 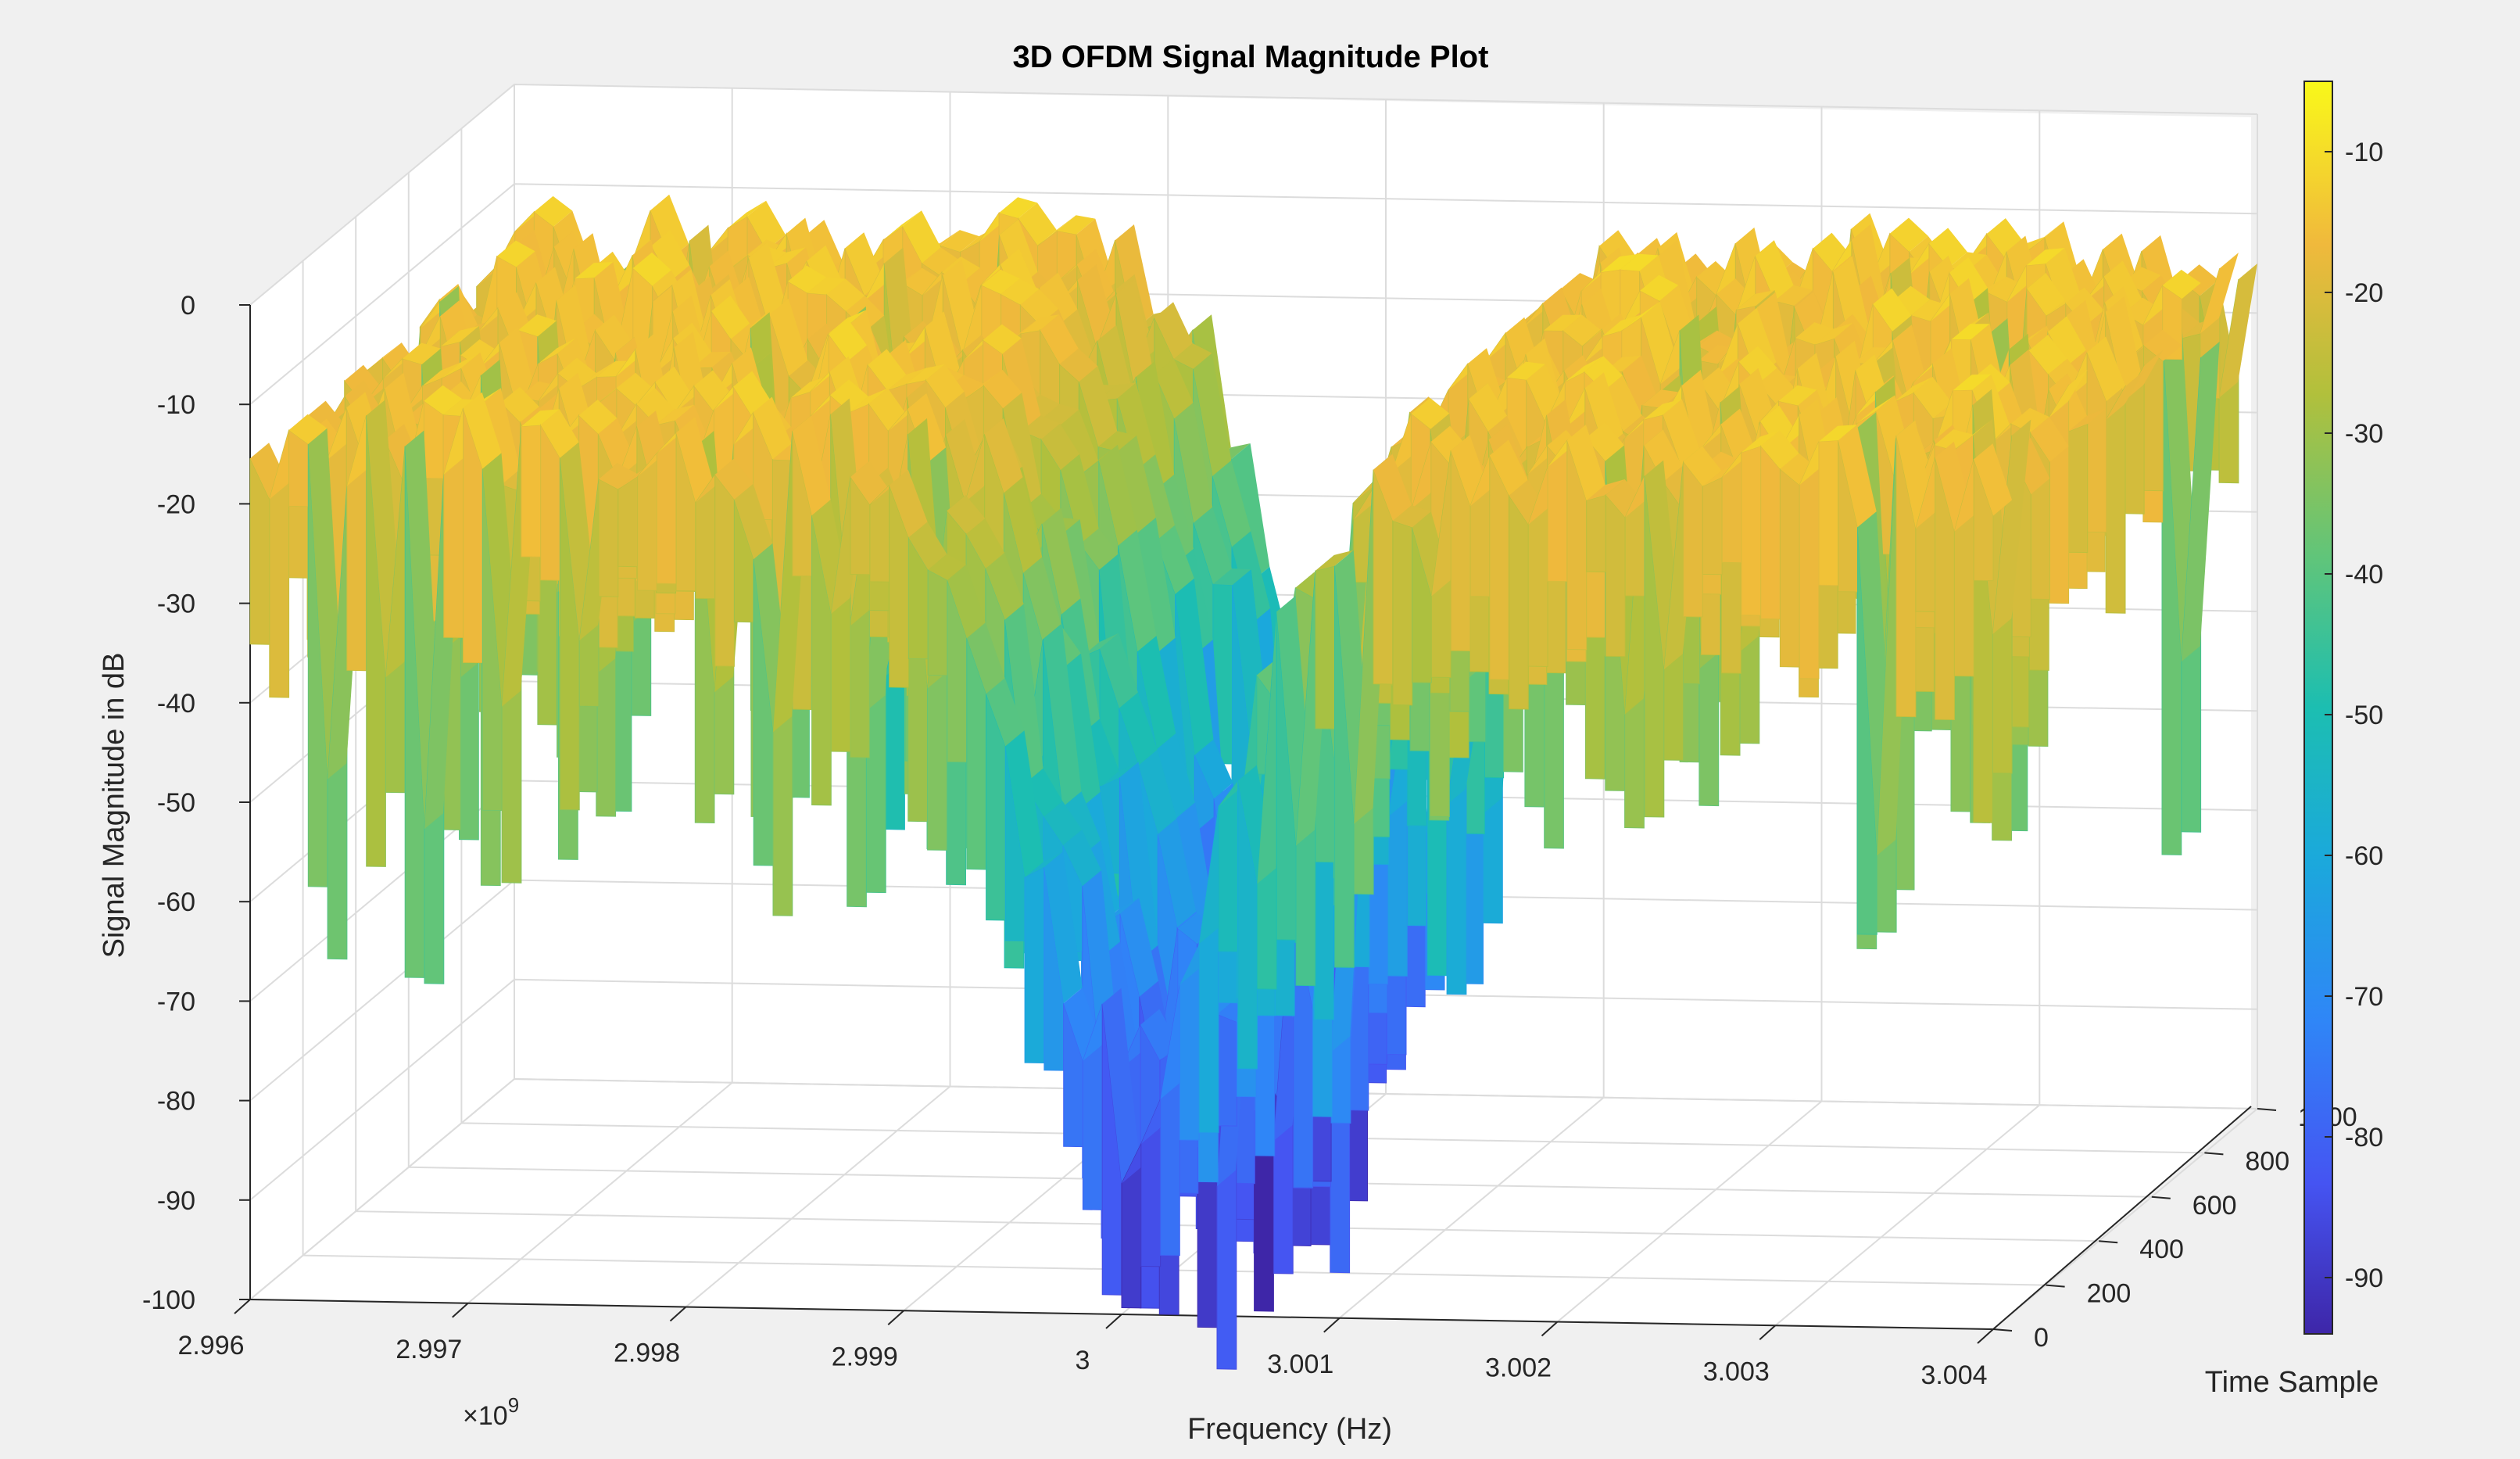 What do you see at coordinates (1251, 57) in the screenshot?
I see `chart-title: 3D OFDM Signal Magnitude Plot` at bounding box center [1251, 57].